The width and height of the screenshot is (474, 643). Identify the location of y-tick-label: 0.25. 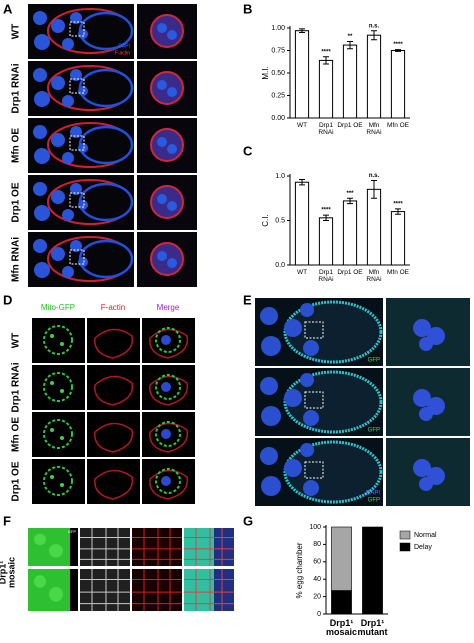
(278, 95).